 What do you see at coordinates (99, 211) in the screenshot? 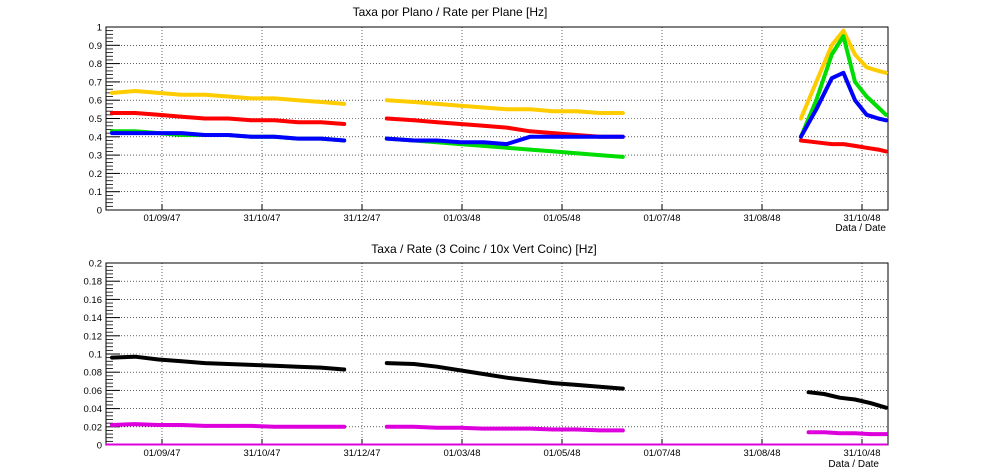
I see `y-tick-label: 0` at bounding box center [99, 211].